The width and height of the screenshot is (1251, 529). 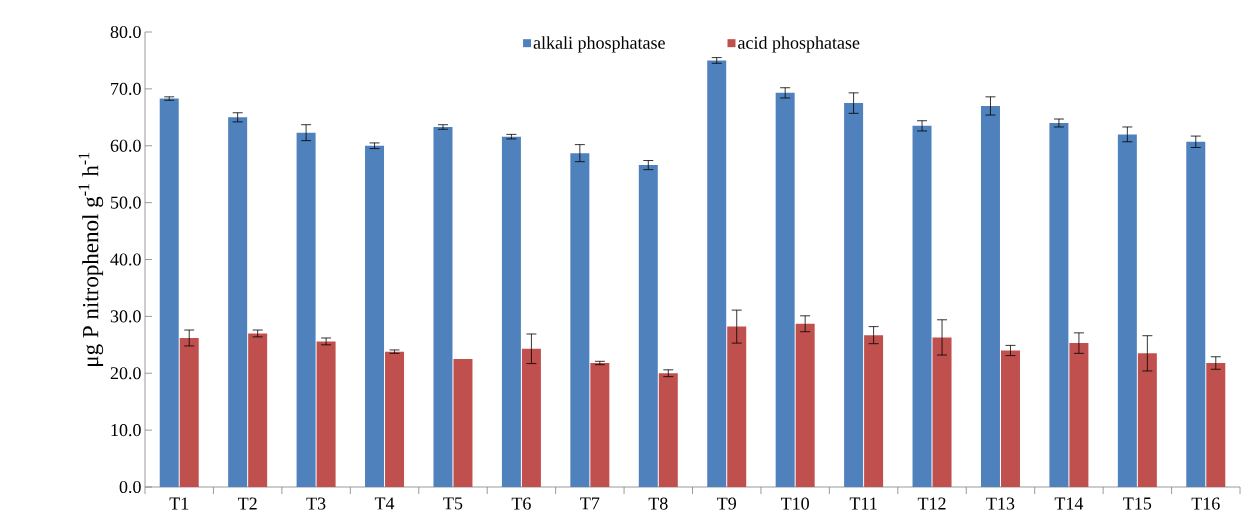 What do you see at coordinates (130, 487) in the screenshot?
I see `y-tick-label: 0.0` at bounding box center [130, 487].